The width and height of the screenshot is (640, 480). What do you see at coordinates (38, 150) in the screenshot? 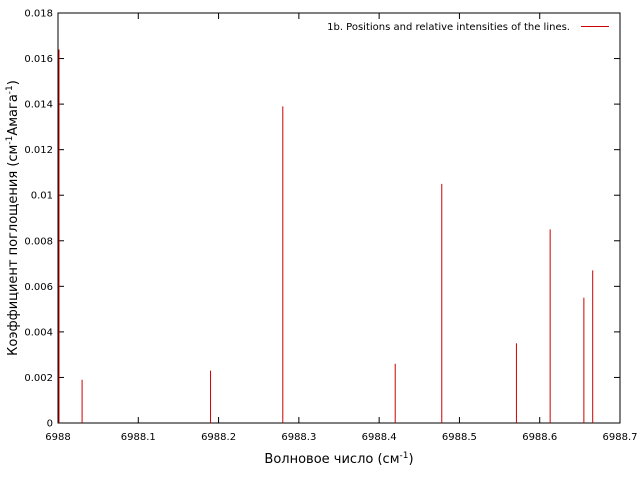
I see `y-tick-label: 0.012` at bounding box center [38, 150].